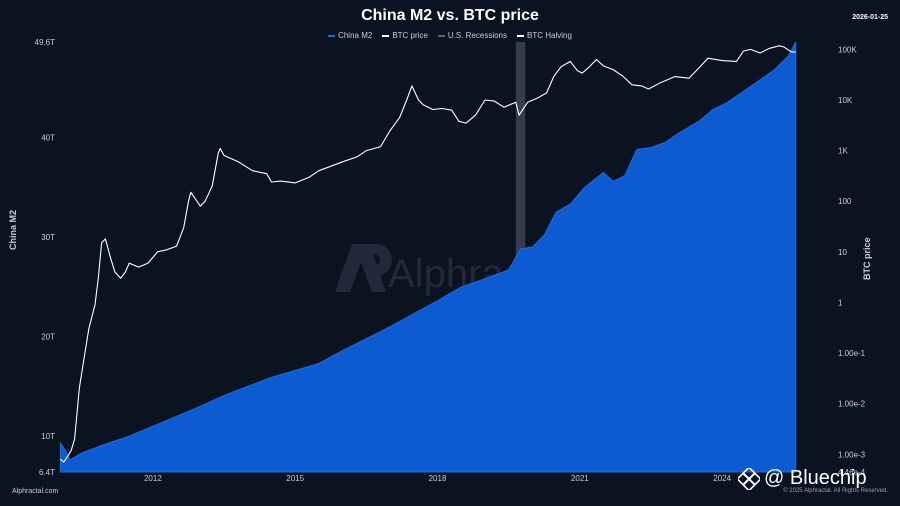  Describe the element at coordinates (386, 35) in the screenshot. I see `btc-price-swatch-icon` at that location.